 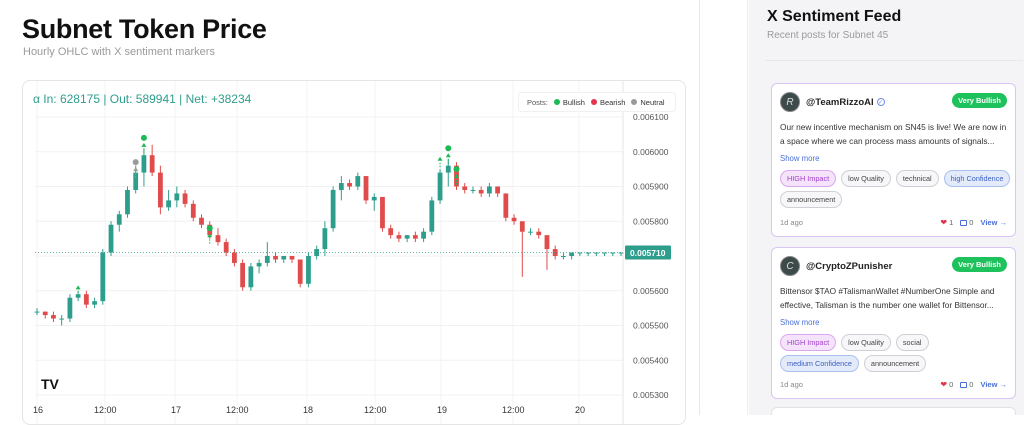 I want to click on tag-category: social, so click(x=912, y=342).